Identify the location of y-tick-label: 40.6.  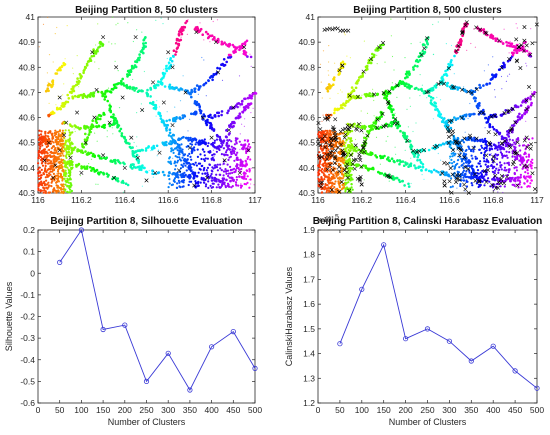
(26, 118).